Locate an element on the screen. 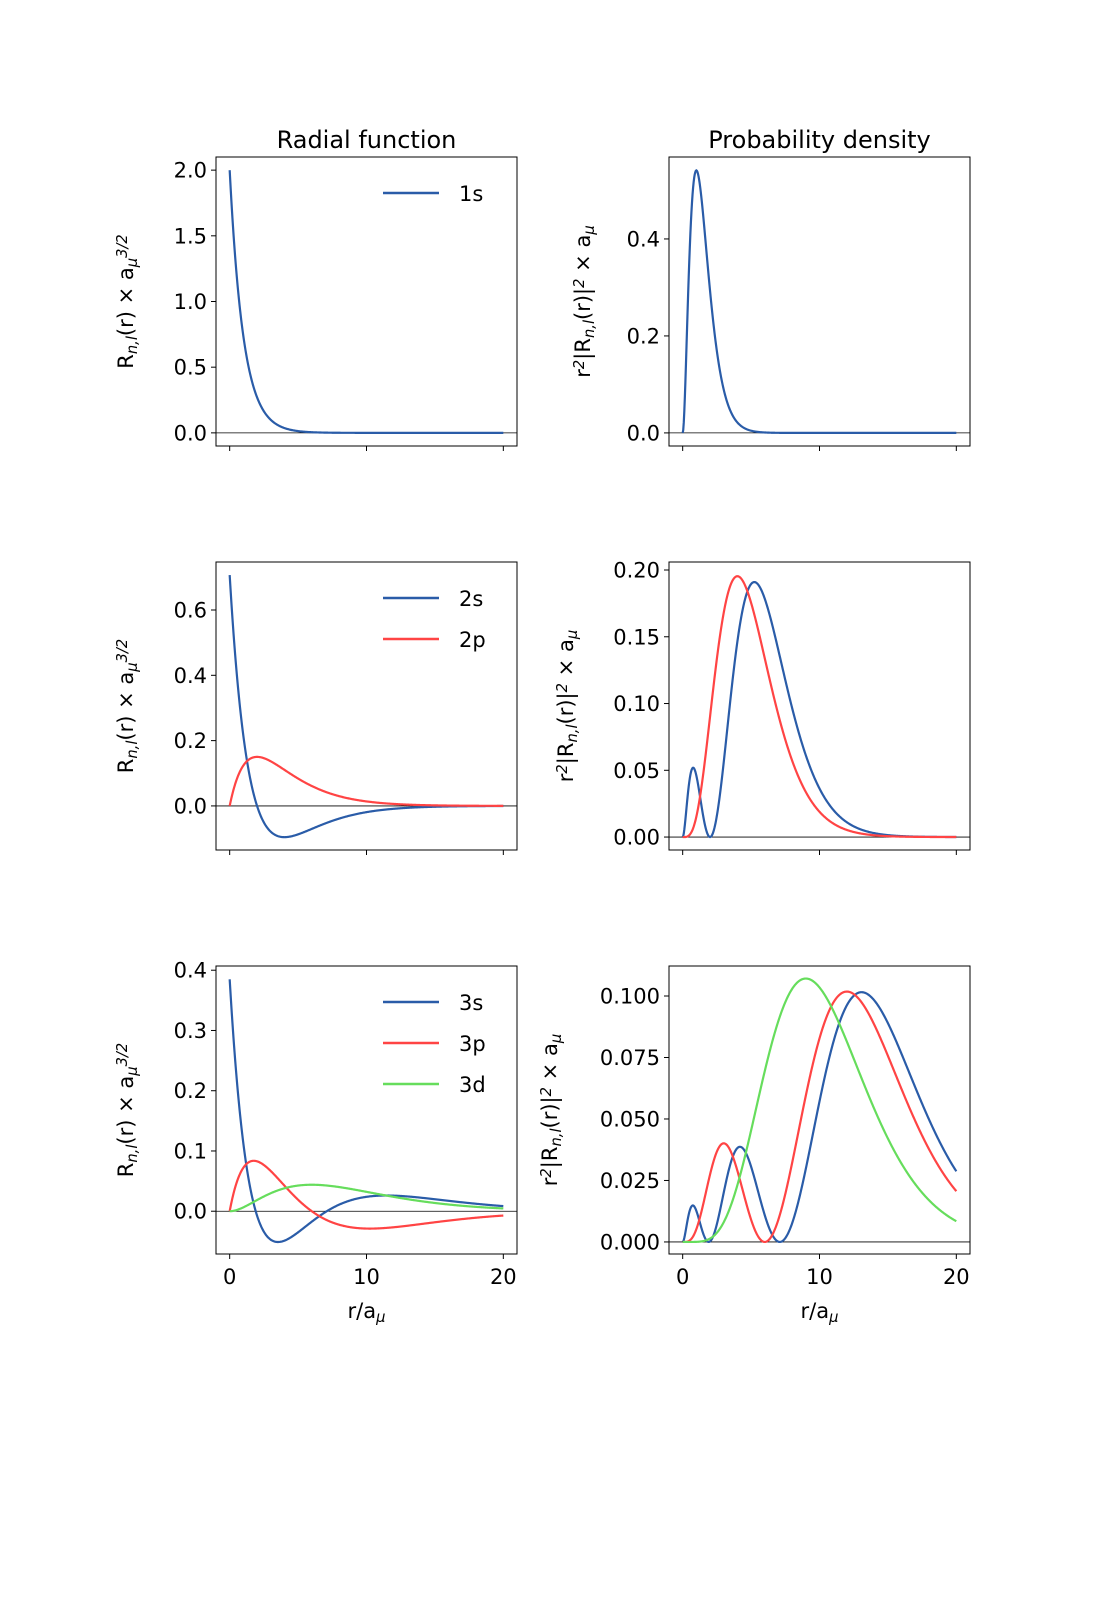  y-tick-label: 0.15 is located at coordinates (636, 637).